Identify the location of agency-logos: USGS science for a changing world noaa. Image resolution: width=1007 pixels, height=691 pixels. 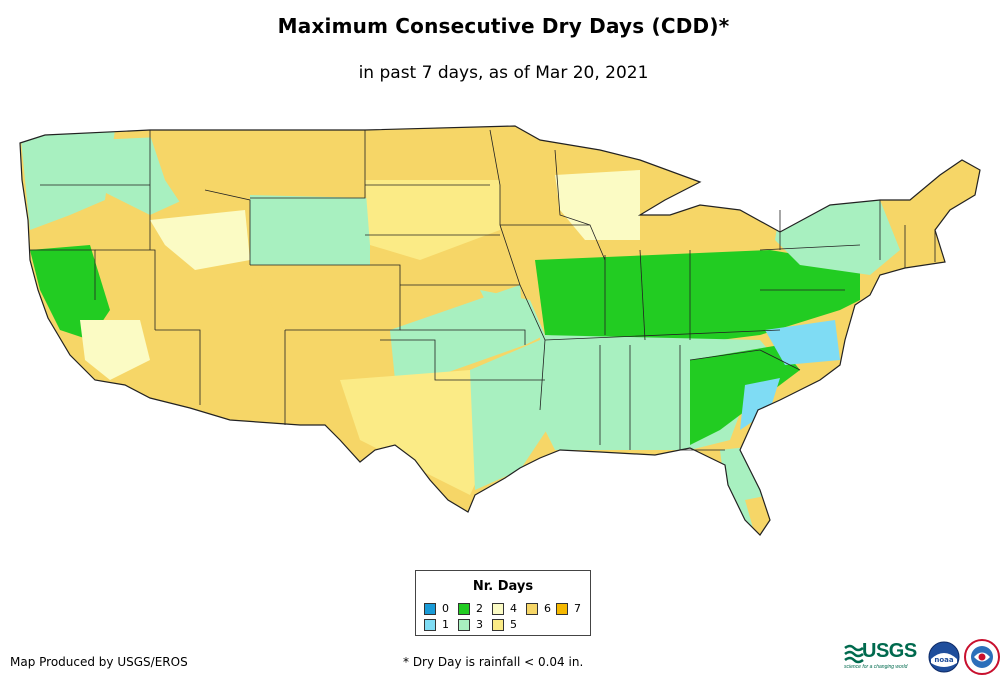
(922, 658).